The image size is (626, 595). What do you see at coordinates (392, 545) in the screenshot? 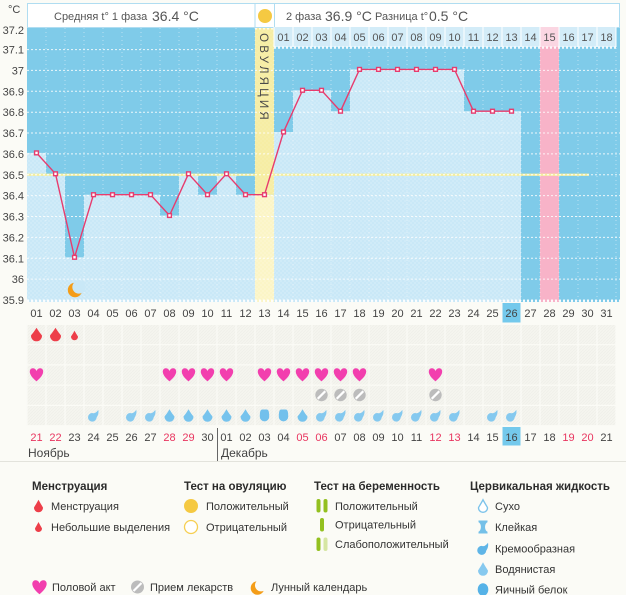
I see `svg-text: Слабоположительный` at bounding box center [392, 545].